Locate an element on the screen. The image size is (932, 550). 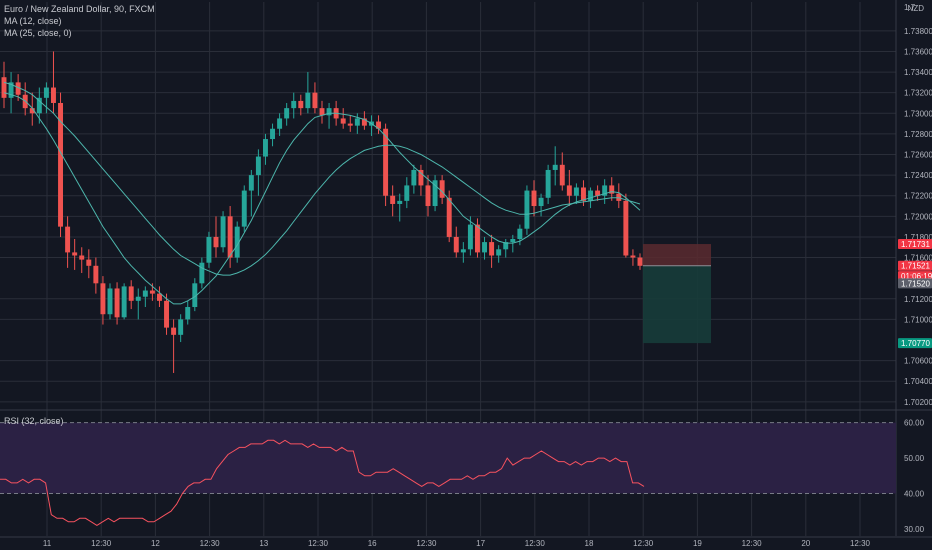
time-axis-label: 19 is located at coordinates (697, 543).